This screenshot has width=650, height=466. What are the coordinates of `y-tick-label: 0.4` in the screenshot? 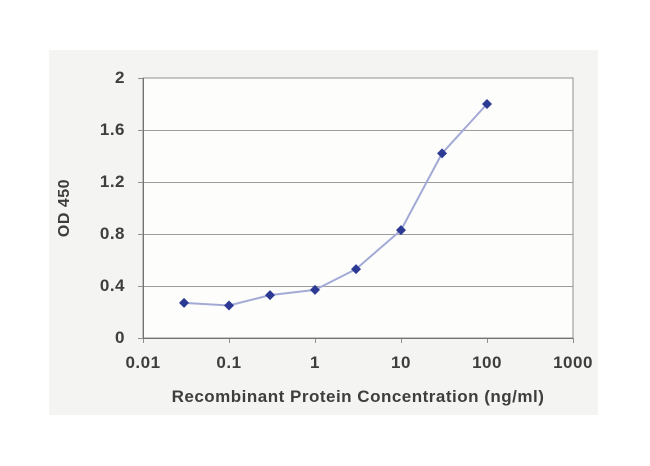 It's located at (112, 285).